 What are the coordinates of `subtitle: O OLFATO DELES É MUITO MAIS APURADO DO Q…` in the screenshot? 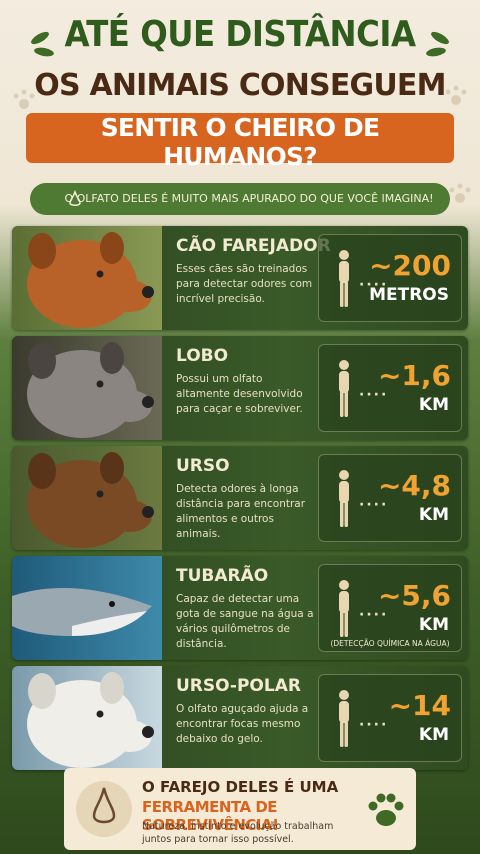 It's located at (249, 198).